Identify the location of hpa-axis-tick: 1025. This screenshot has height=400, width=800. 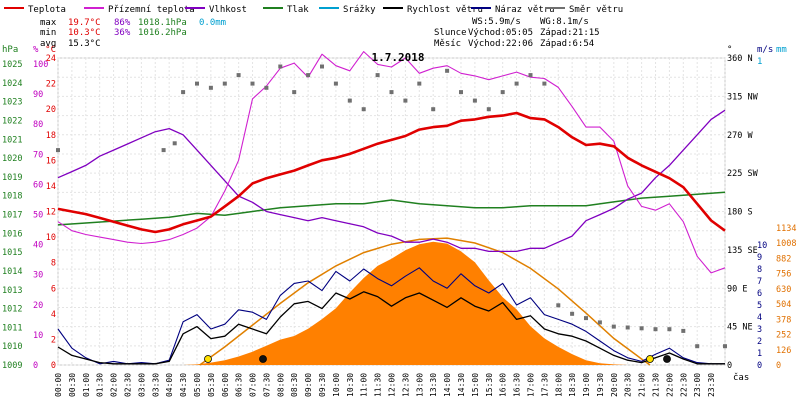
(12, 65).